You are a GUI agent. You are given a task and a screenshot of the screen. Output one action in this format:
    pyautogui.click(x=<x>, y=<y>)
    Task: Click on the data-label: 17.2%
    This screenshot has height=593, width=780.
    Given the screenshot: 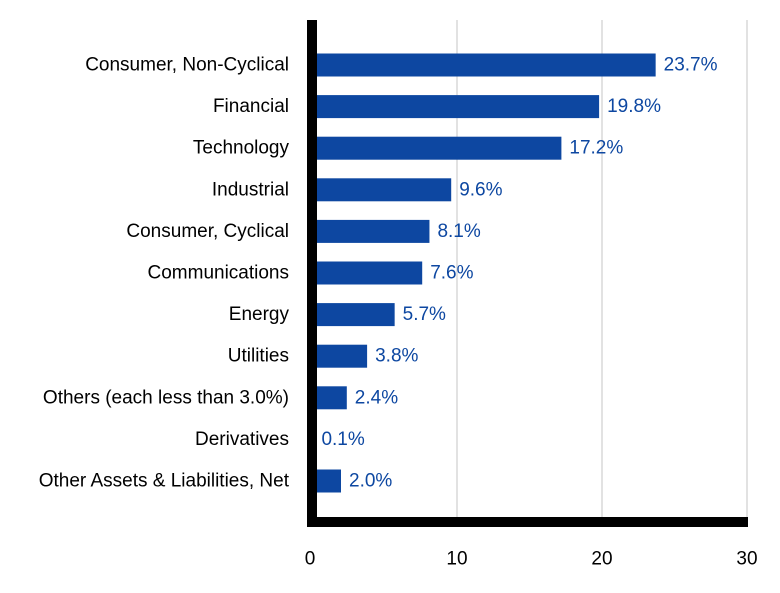 What is the action you would take?
    pyautogui.click(x=596, y=148)
    